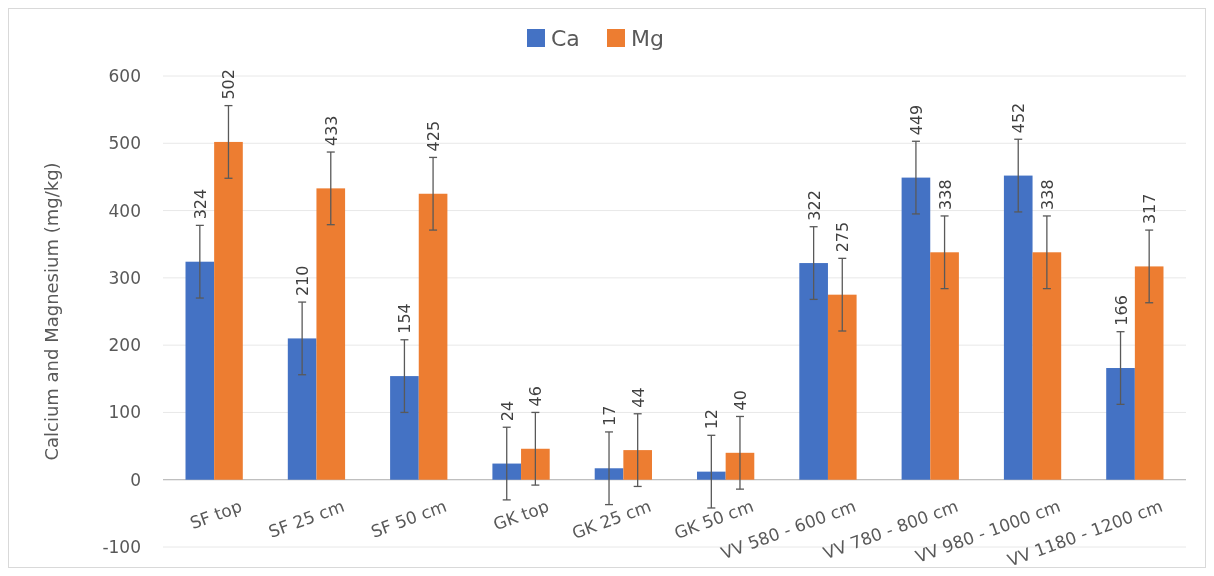 Image resolution: width=1214 pixels, height=576 pixels. Describe the element at coordinates (121, 546) in the screenshot. I see `y-tick-label: -100` at that location.